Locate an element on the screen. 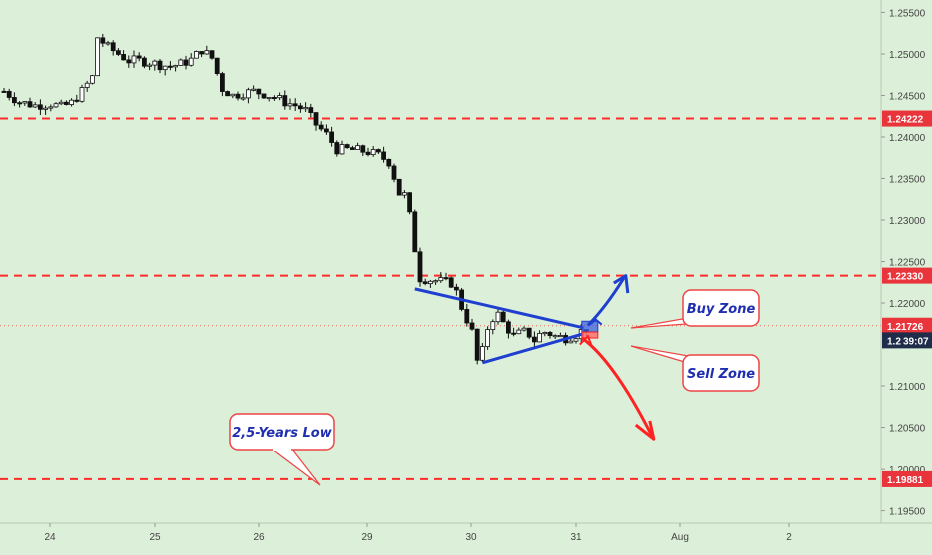 The image size is (932, 555). x-tick-label: 30 is located at coordinates (471, 537).